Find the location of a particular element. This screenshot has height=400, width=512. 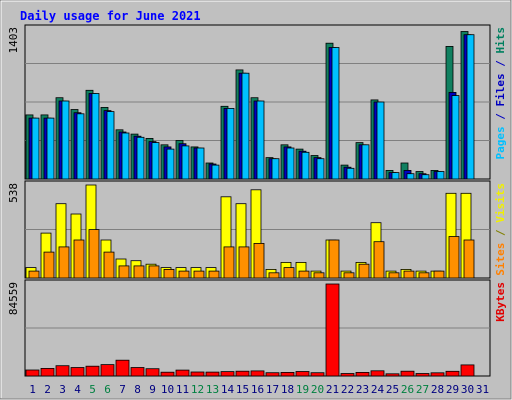

x-tick-label: 6 is located at coordinates (107, 389).